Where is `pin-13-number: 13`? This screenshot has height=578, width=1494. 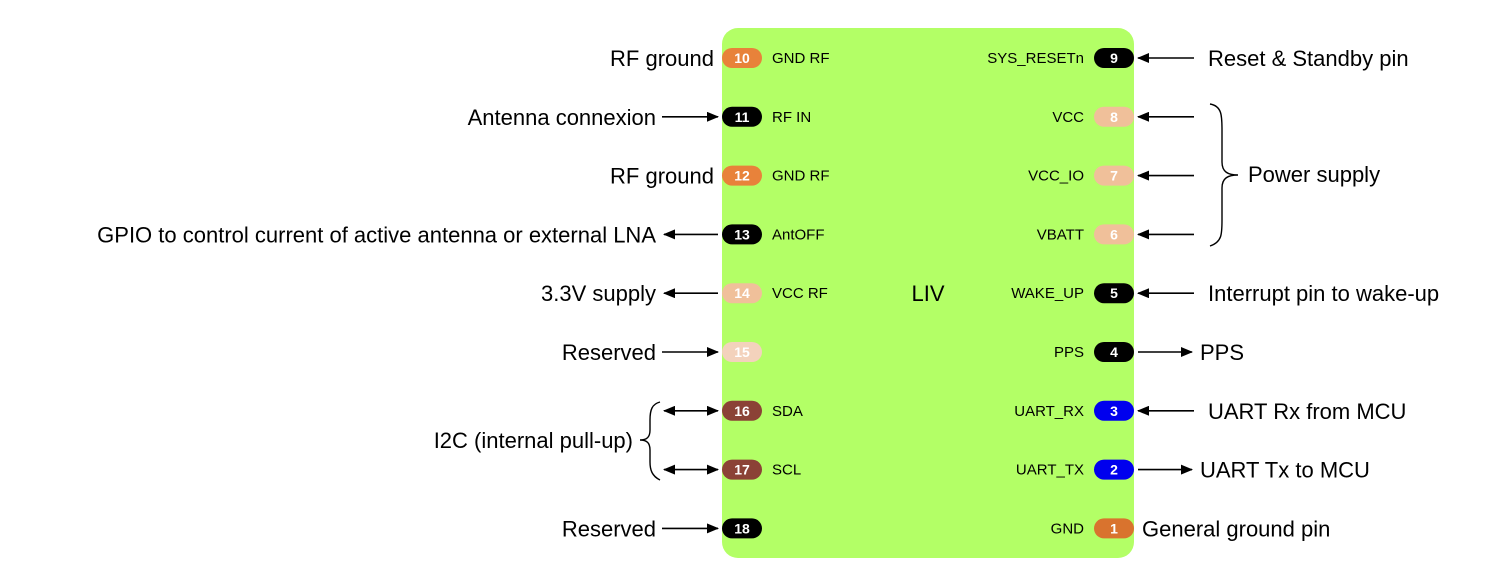 pin-13-number: 13 is located at coordinates (742, 234).